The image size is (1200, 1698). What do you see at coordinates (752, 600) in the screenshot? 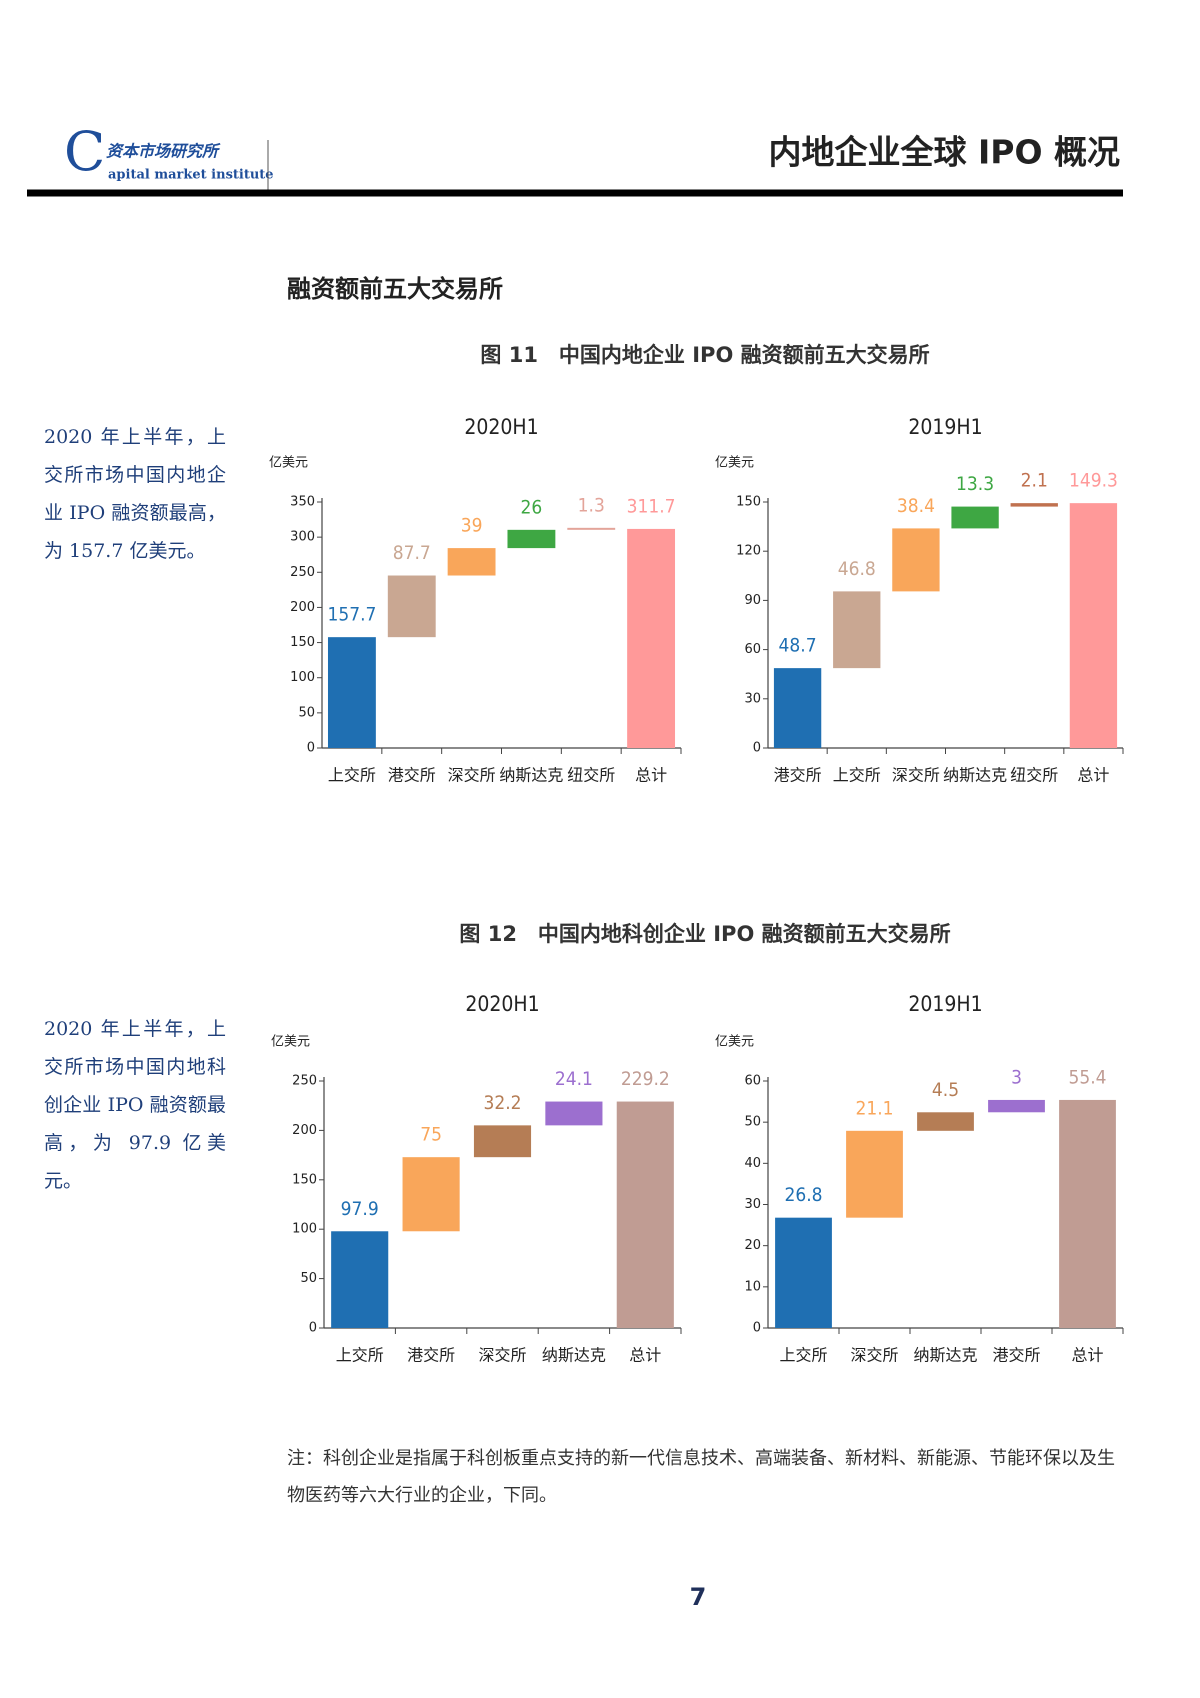
I see `y-tick-label: 90` at bounding box center [752, 600].